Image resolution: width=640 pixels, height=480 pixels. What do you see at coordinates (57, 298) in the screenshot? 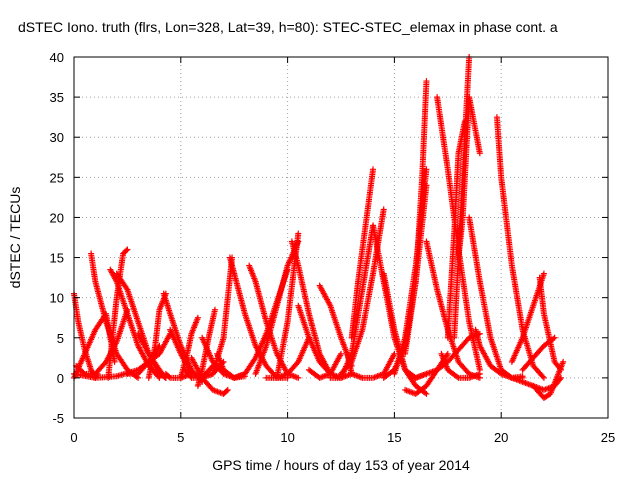
I see `y-tick-label: 10` at bounding box center [57, 298].